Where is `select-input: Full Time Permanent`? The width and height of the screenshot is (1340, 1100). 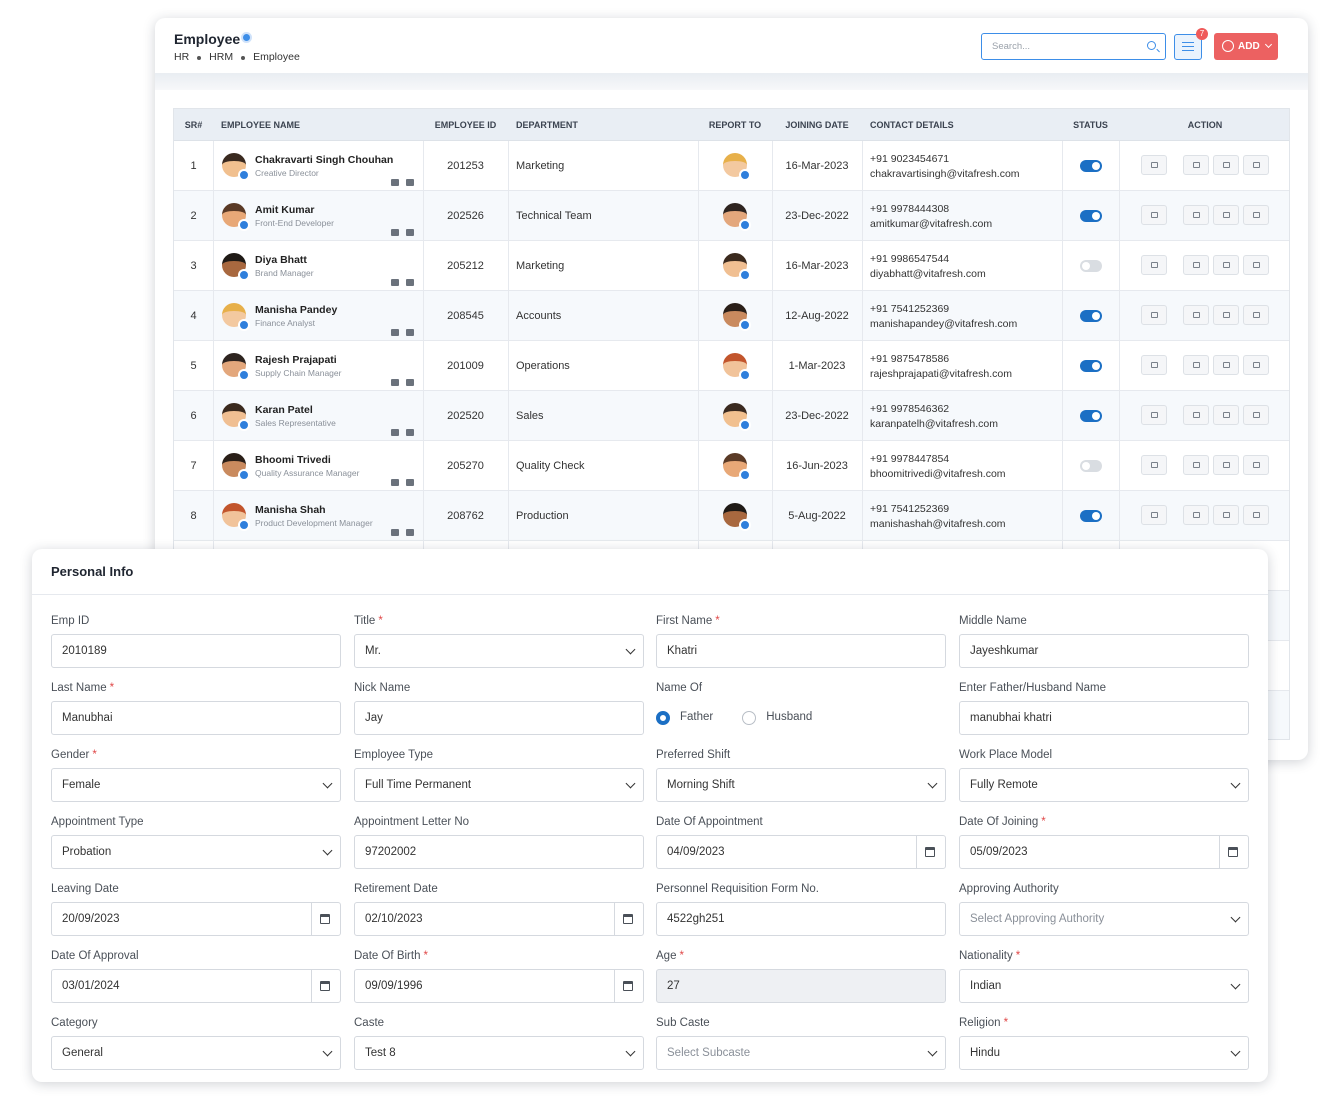
select-input: Full Time Permanent is located at coordinates (499, 785).